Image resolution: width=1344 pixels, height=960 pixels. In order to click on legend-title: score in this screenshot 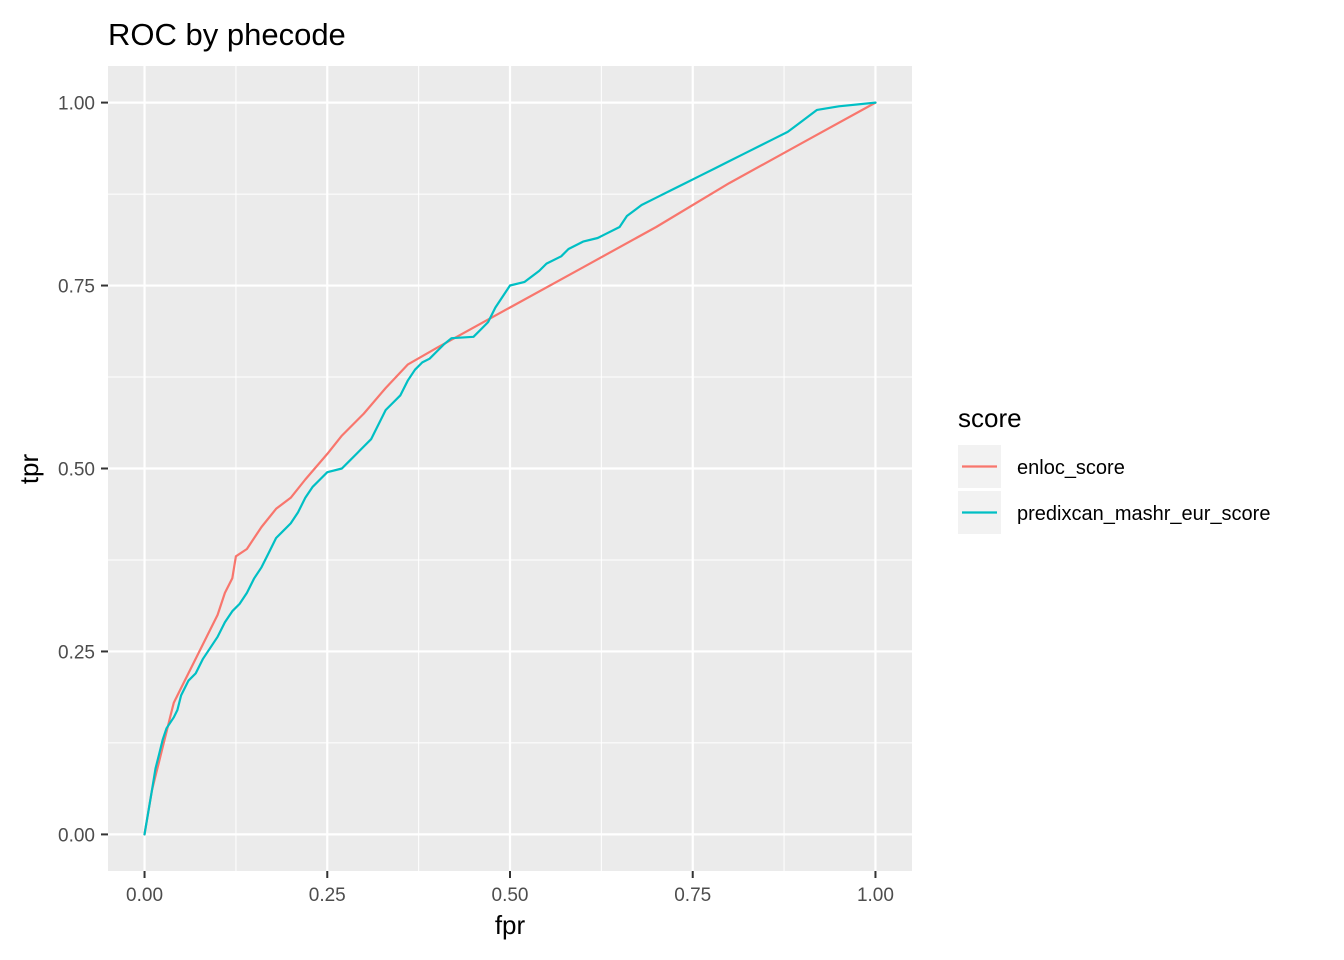, I will do `click(990, 418)`.